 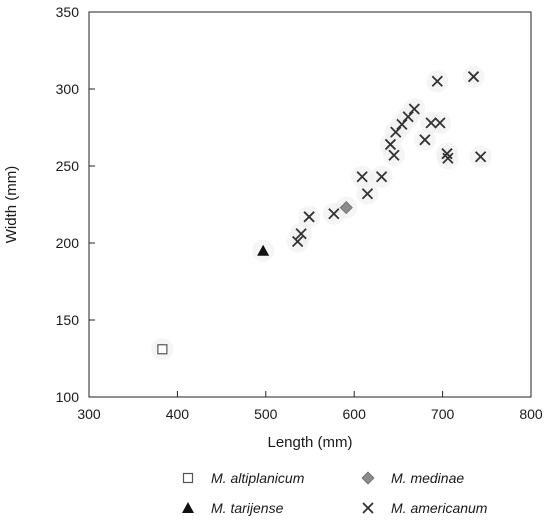 What do you see at coordinates (439, 508) in the screenshot?
I see `legend-label: M. americanum` at bounding box center [439, 508].